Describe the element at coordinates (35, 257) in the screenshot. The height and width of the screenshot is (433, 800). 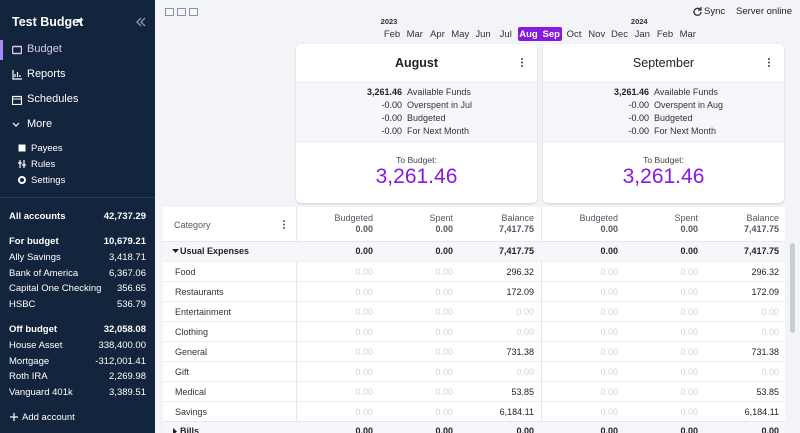
I see `account: Ally Savings` at that location.